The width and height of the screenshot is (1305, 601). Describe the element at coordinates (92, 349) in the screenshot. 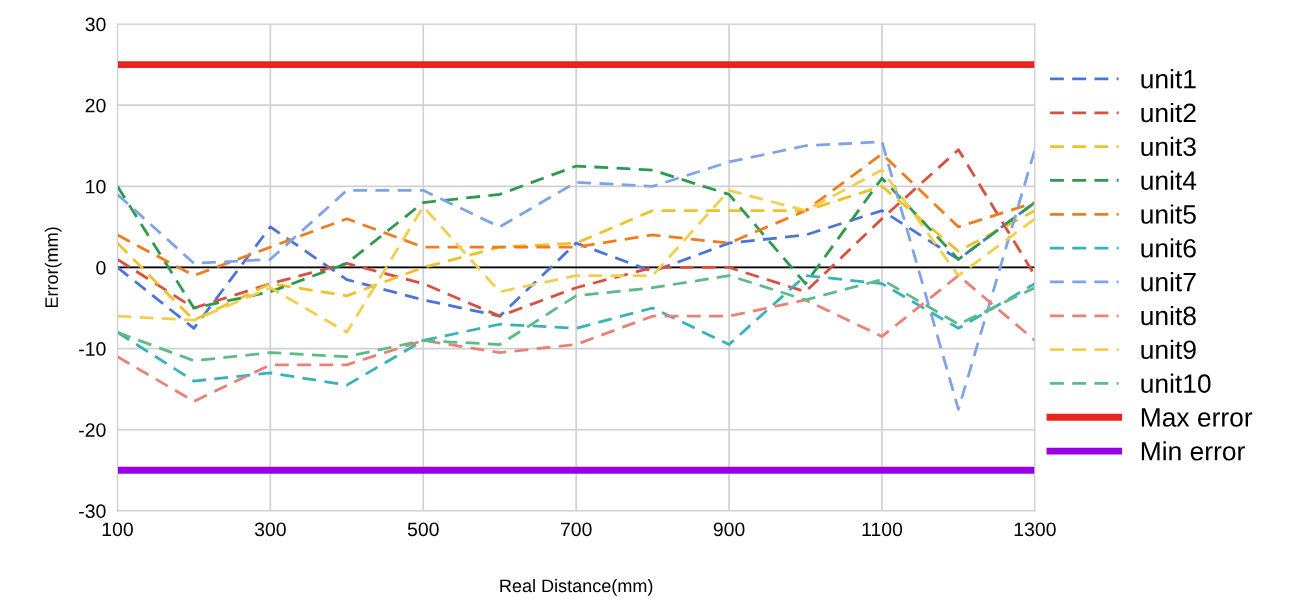

I see `y-tick-label: -10` at that location.